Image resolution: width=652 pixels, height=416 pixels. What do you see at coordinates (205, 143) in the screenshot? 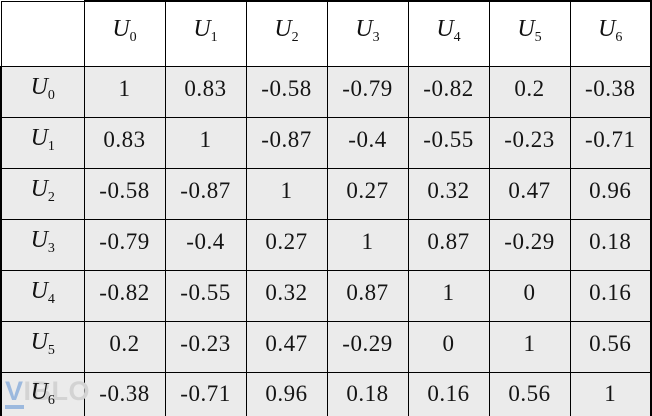
I see `cell-u1-u1-diagonal: 1` at bounding box center [205, 143].